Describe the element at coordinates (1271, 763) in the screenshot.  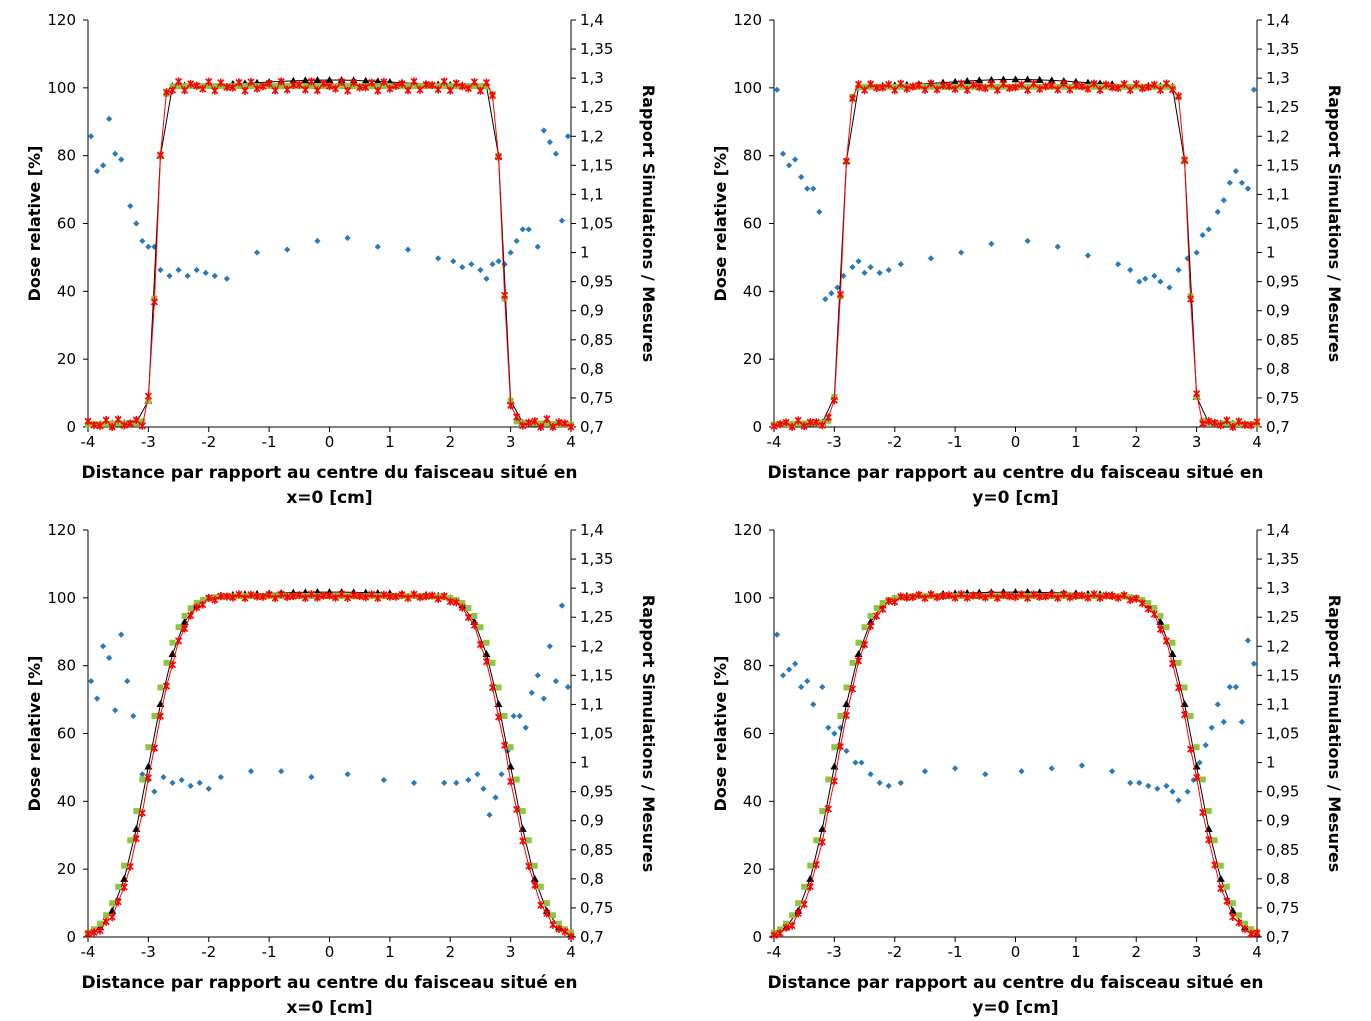
I see `y2-tick-label: 1` at that location.